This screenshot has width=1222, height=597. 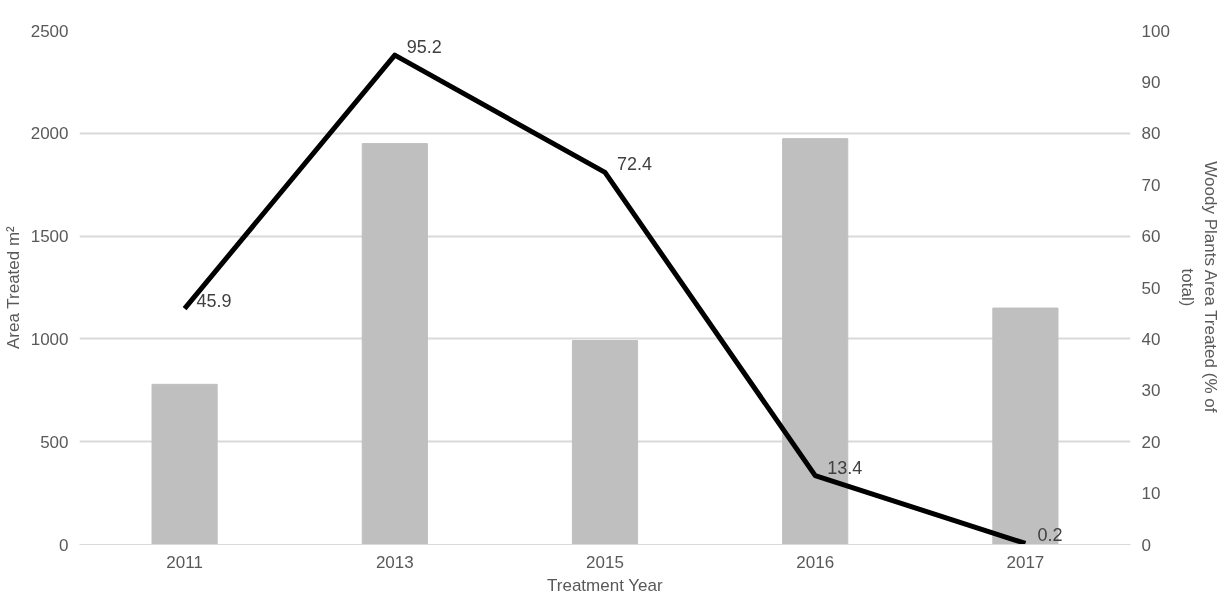 I want to click on data-label: 13.4, so click(x=845, y=467).